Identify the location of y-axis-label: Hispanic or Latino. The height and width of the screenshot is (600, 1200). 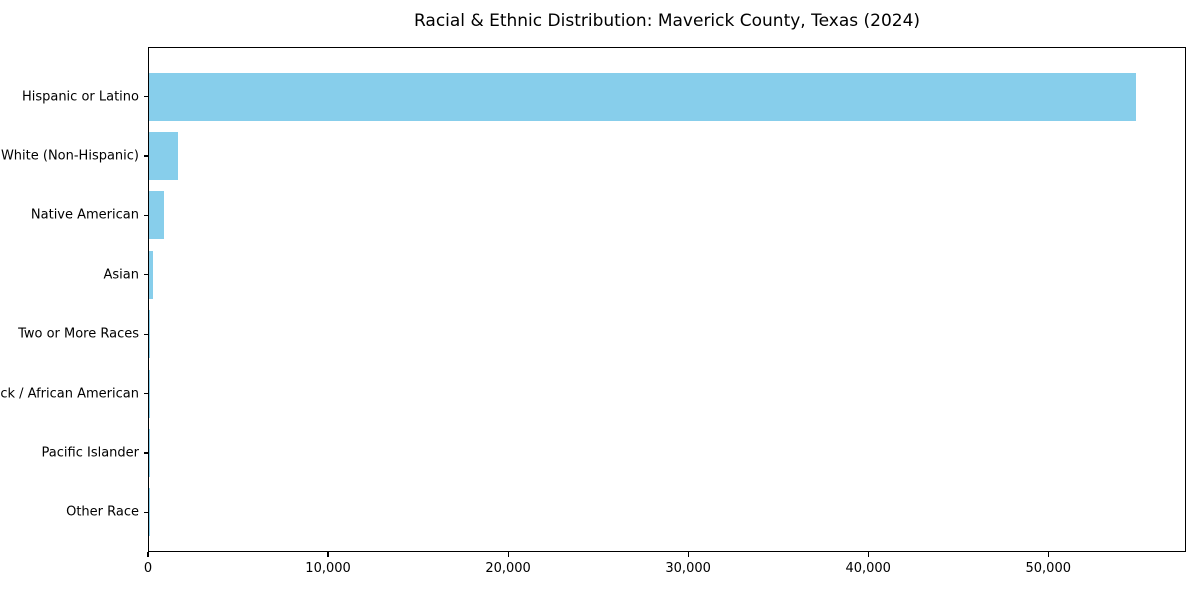
(80, 97).